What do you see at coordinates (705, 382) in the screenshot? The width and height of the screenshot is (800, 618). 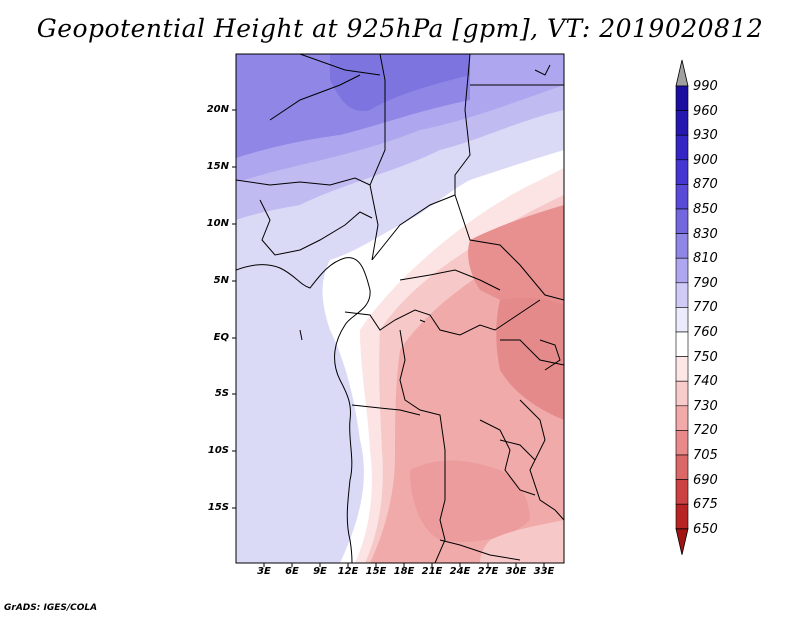 I see `colorbar-label: 740` at bounding box center [705, 382].